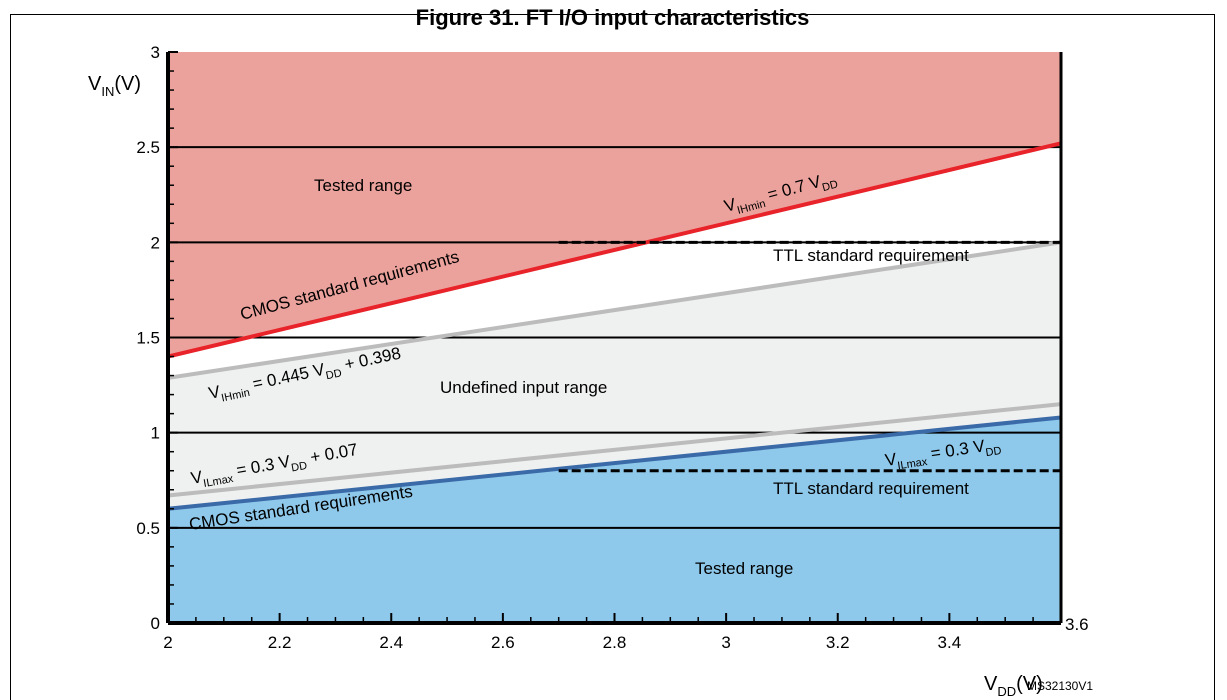 The image size is (1227, 700). What do you see at coordinates (523, 387) in the screenshot?
I see `label-undefined-input-range: Undefined input range` at bounding box center [523, 387].